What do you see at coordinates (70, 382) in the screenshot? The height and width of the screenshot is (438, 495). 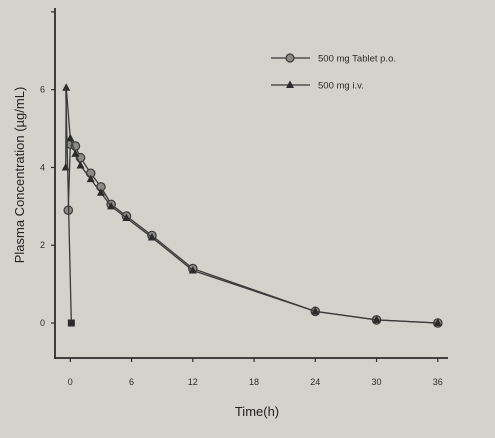 I see `x-tick-label-0: 0` at bounding box center [70, 382].